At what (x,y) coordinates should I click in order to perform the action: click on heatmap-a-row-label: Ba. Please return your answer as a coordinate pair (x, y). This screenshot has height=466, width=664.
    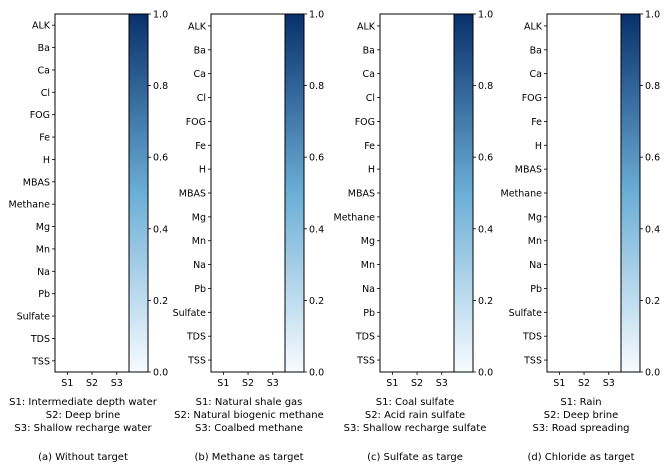
    Looking at the image, I should click on (44, 48).